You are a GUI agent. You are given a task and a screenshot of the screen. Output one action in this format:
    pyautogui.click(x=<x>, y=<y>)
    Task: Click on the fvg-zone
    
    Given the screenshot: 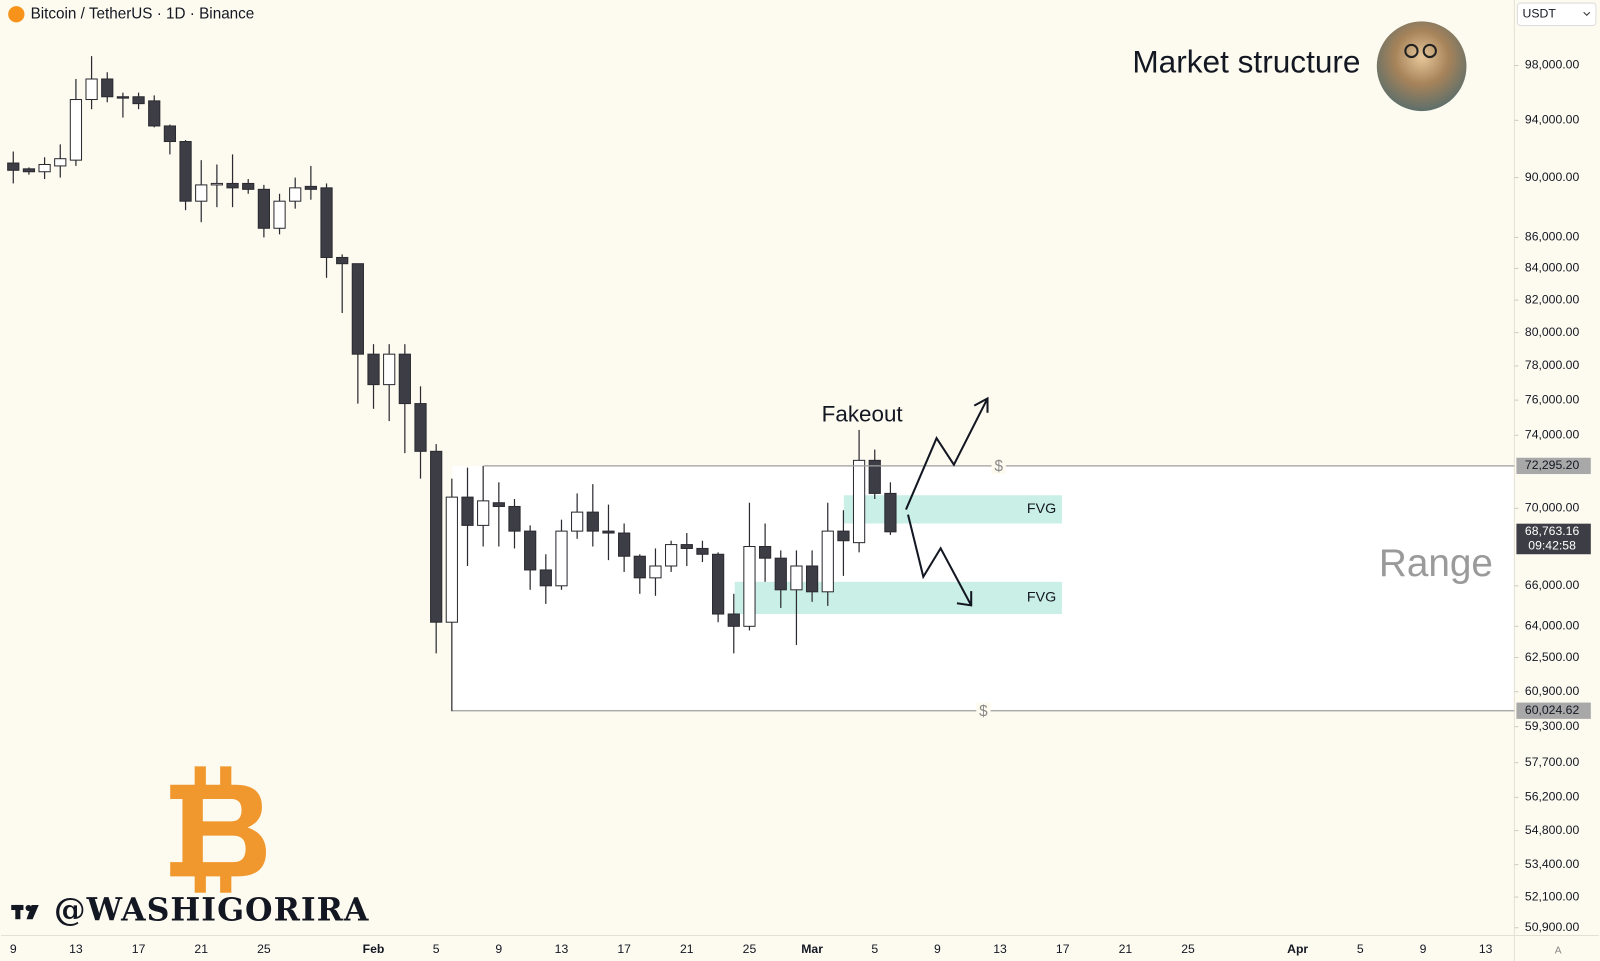 What is the action you would take?
    pyautogui.click(x=952, y=509)
    